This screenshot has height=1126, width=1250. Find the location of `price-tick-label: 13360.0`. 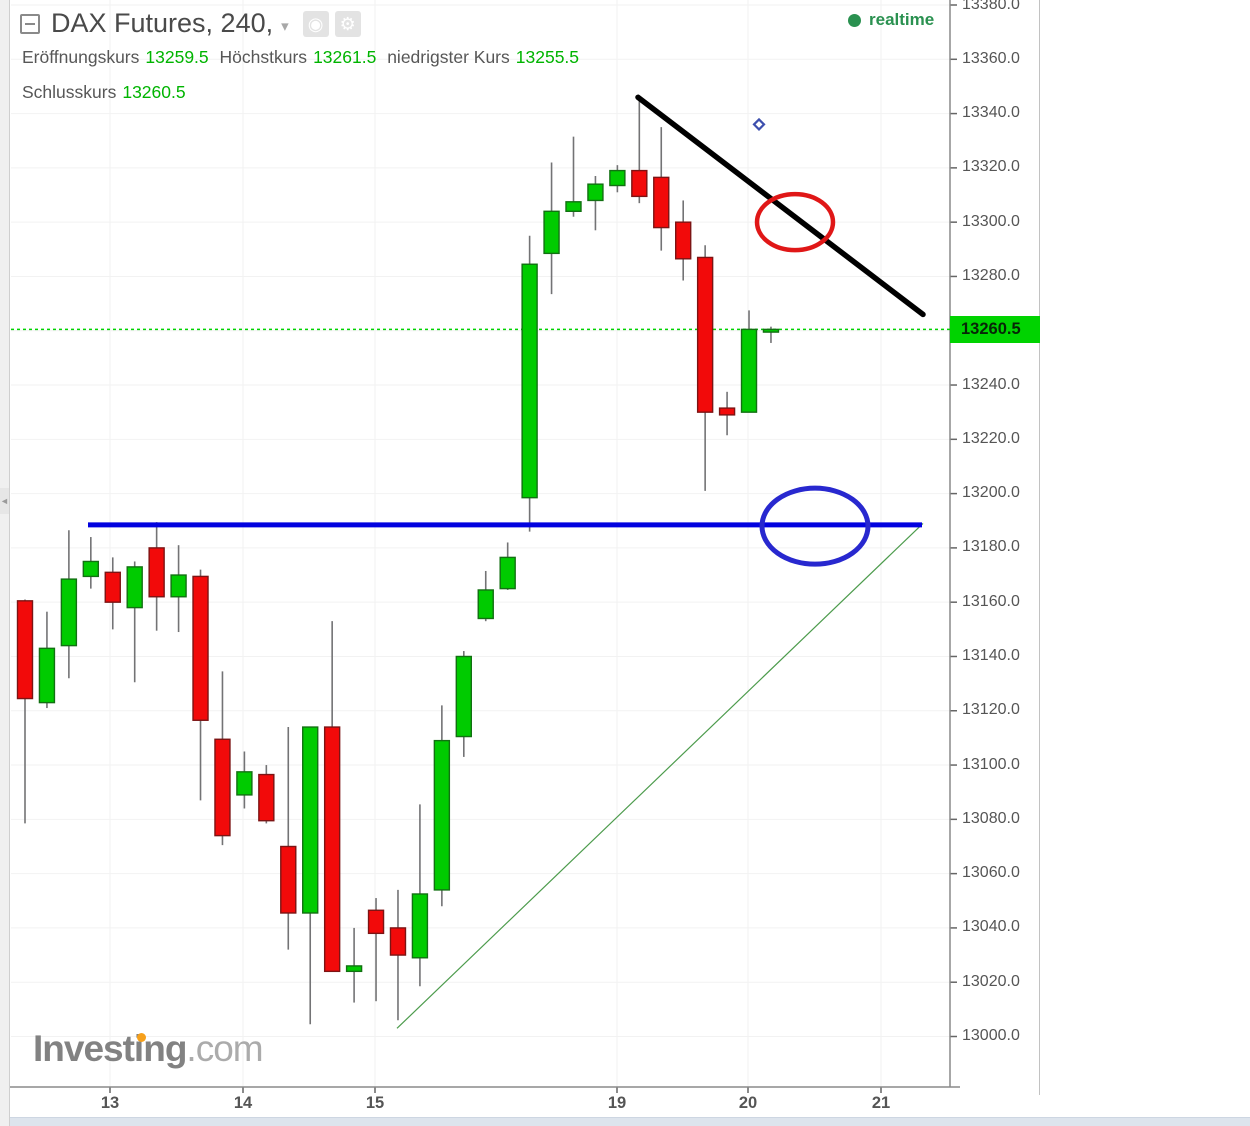

price-tick-label: 13360.0 is located at coordinates (991, 58).